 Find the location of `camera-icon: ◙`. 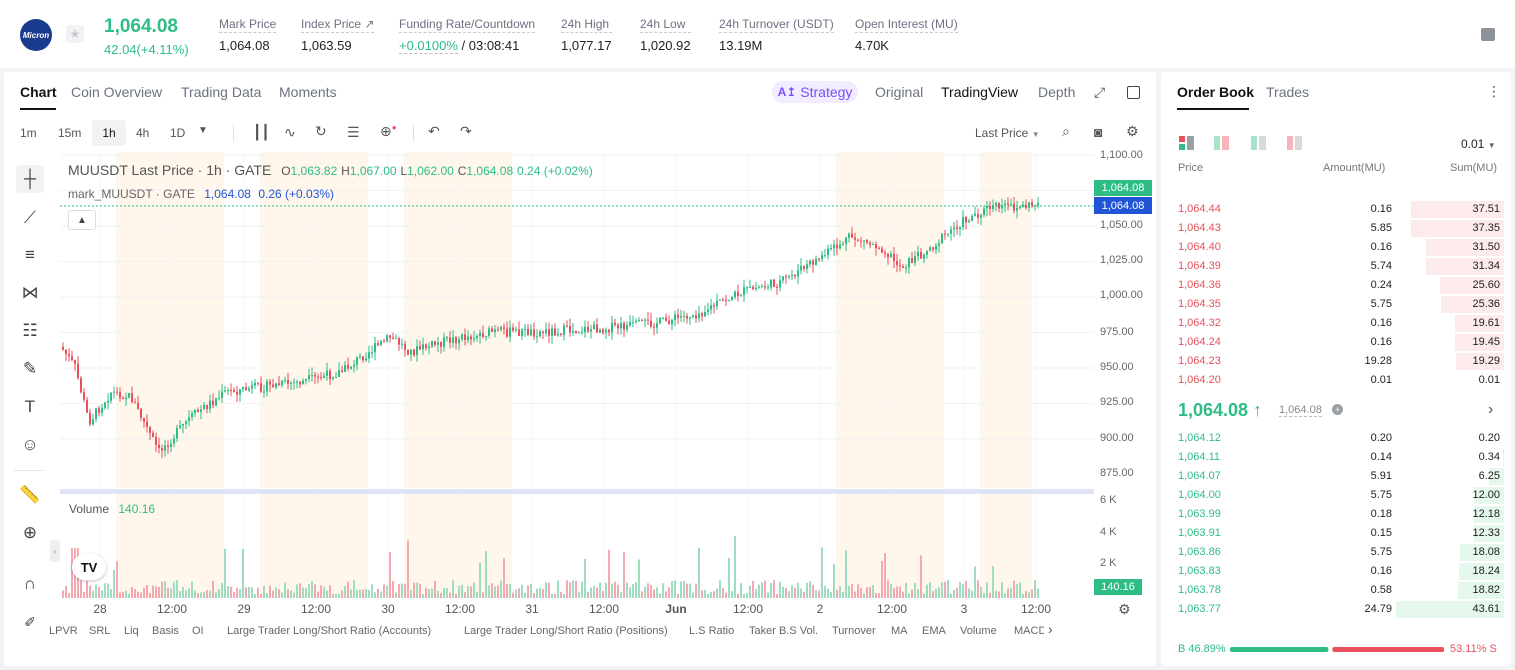

camera-icon: ◙ is located at coordinates (1098, 132).